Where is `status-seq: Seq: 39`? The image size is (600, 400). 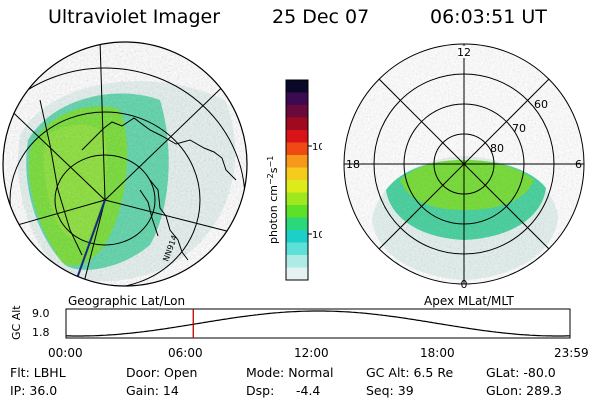
status-seq: Seq: 39 is located at coordinates (390, 390).